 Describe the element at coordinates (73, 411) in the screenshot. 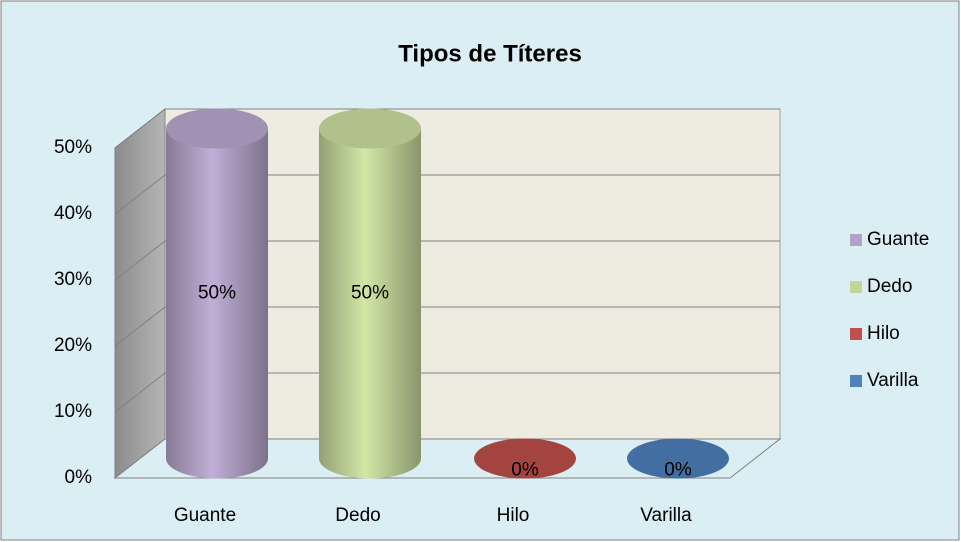

I see `y-tick-label: 10%` at that location.